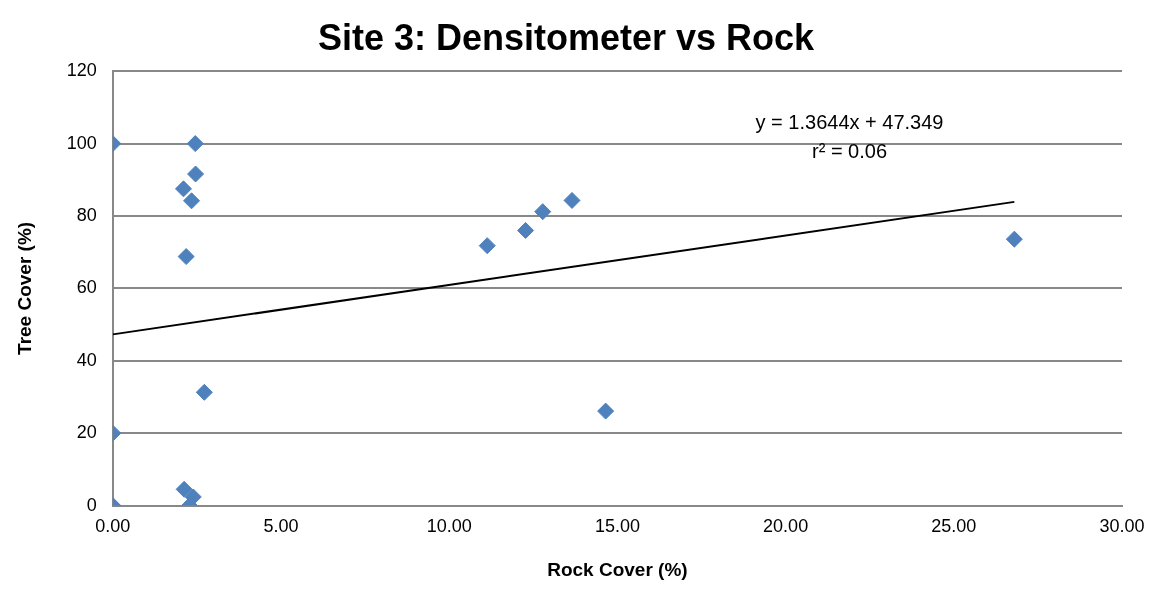 The height and width of the screenshot is (606, 1172). I want to click on annotation: y = 1.3644x + 47.349, so click(849, 121).